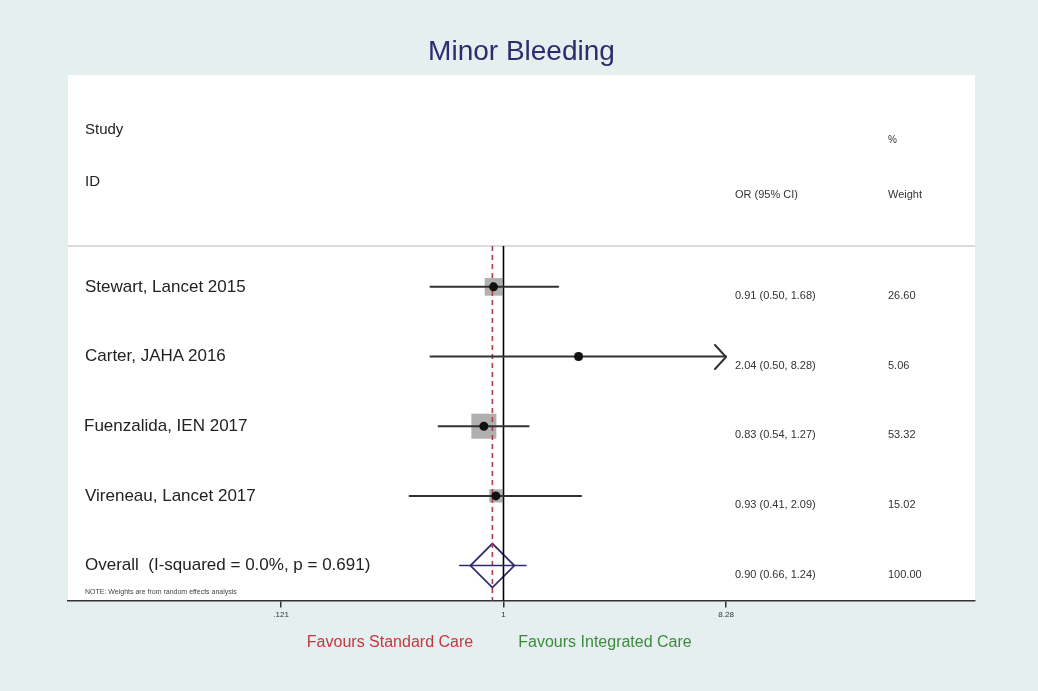  I want to click on x-tick-label: 1, so click(504, 615).